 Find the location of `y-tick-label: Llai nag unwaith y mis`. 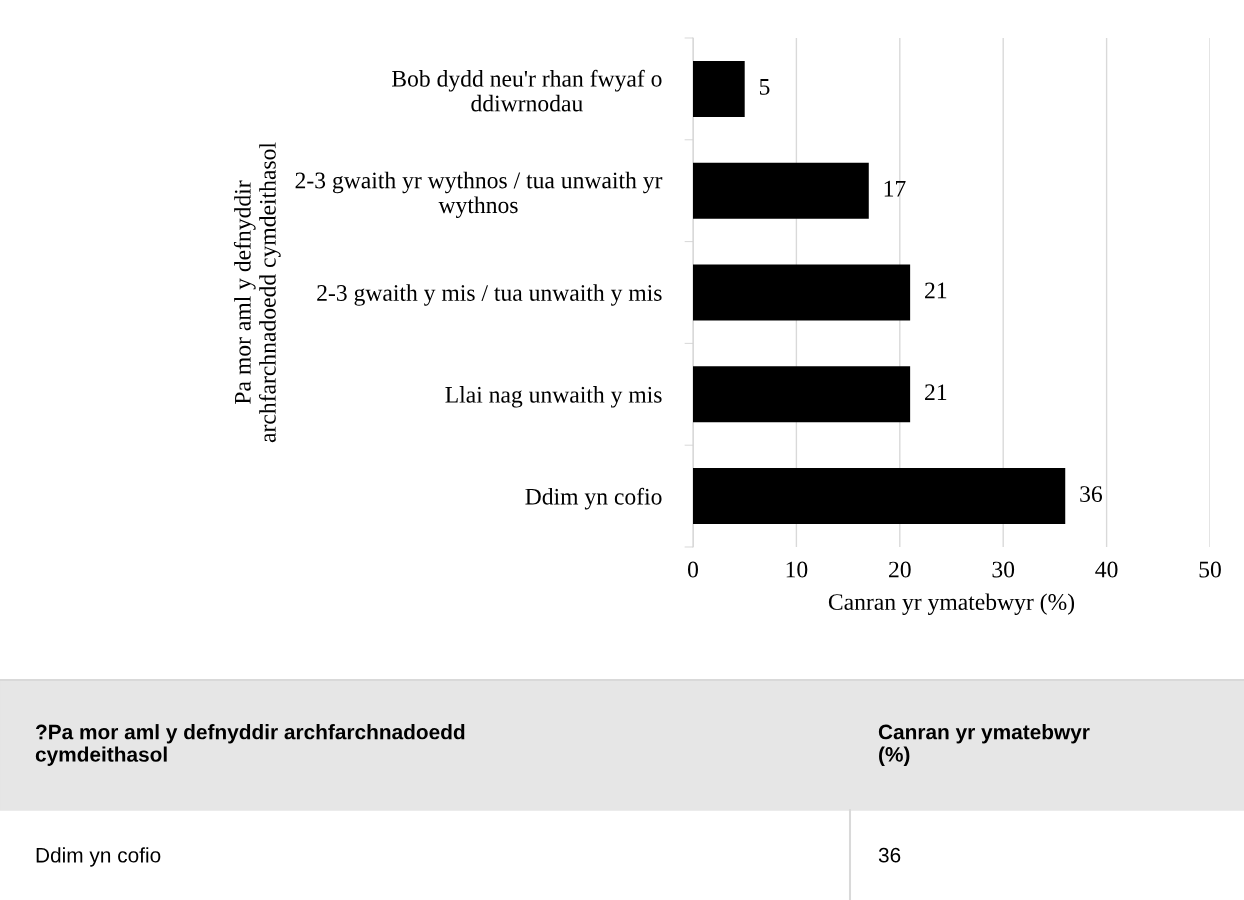

y-tick-label: Llai nag unwaith y mis is located at coordinates (553, 397).